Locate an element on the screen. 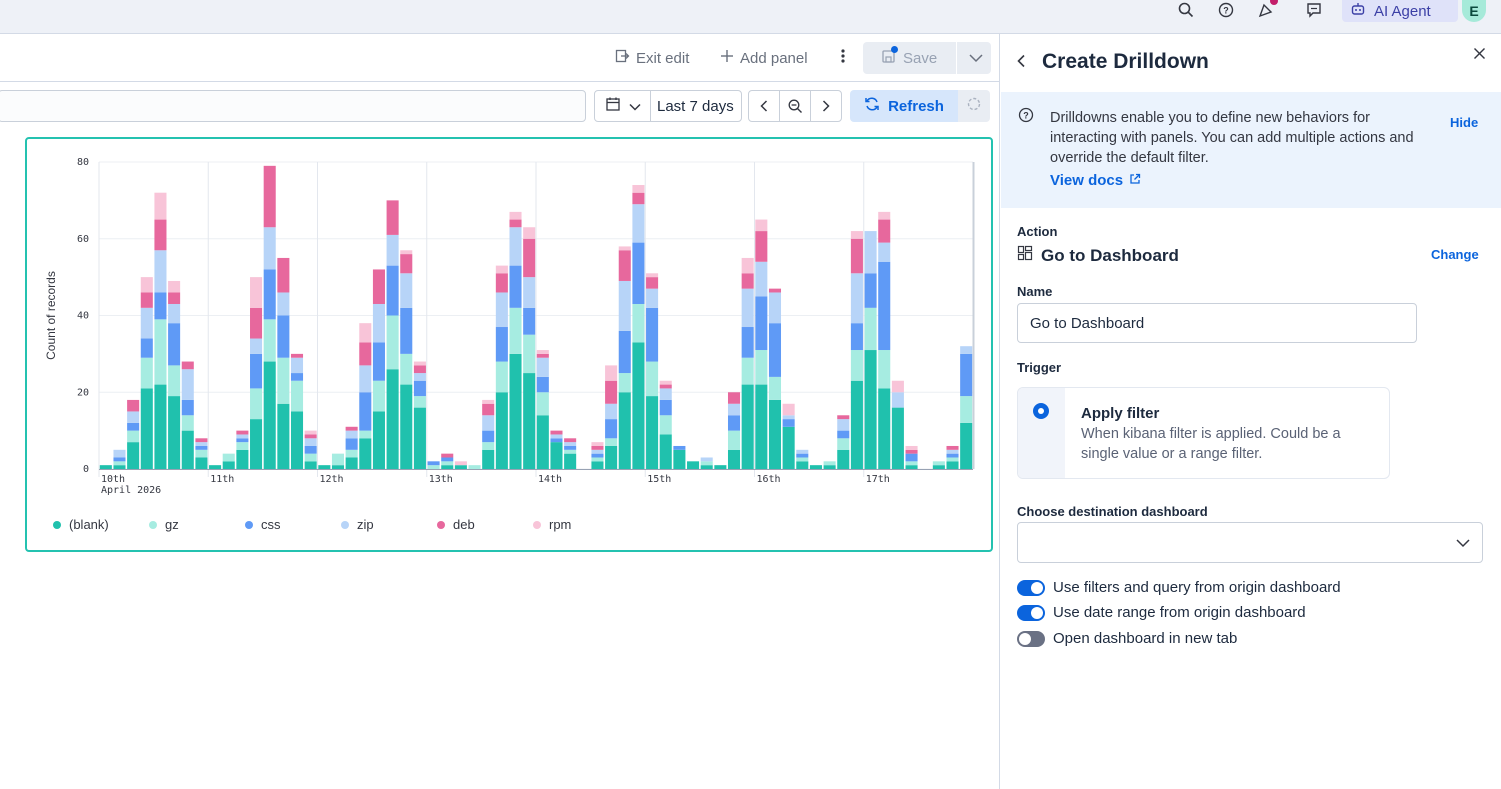 This screenshot has width=1501, height=789. save-button: Save is located at coordinates (909, 58).